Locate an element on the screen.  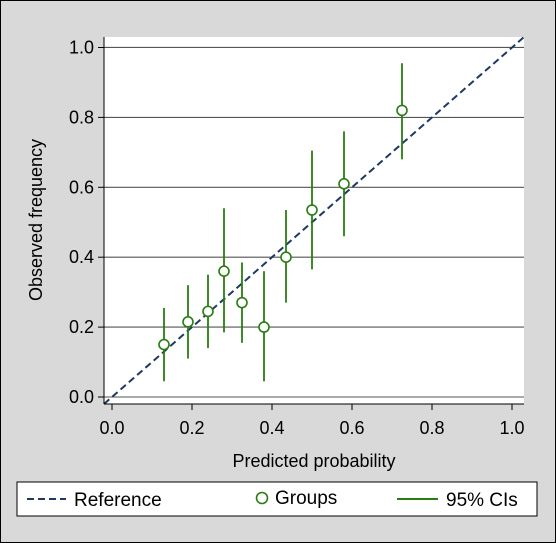
y-tick-label-2: 0.4 is located at coordinates (81, 257).